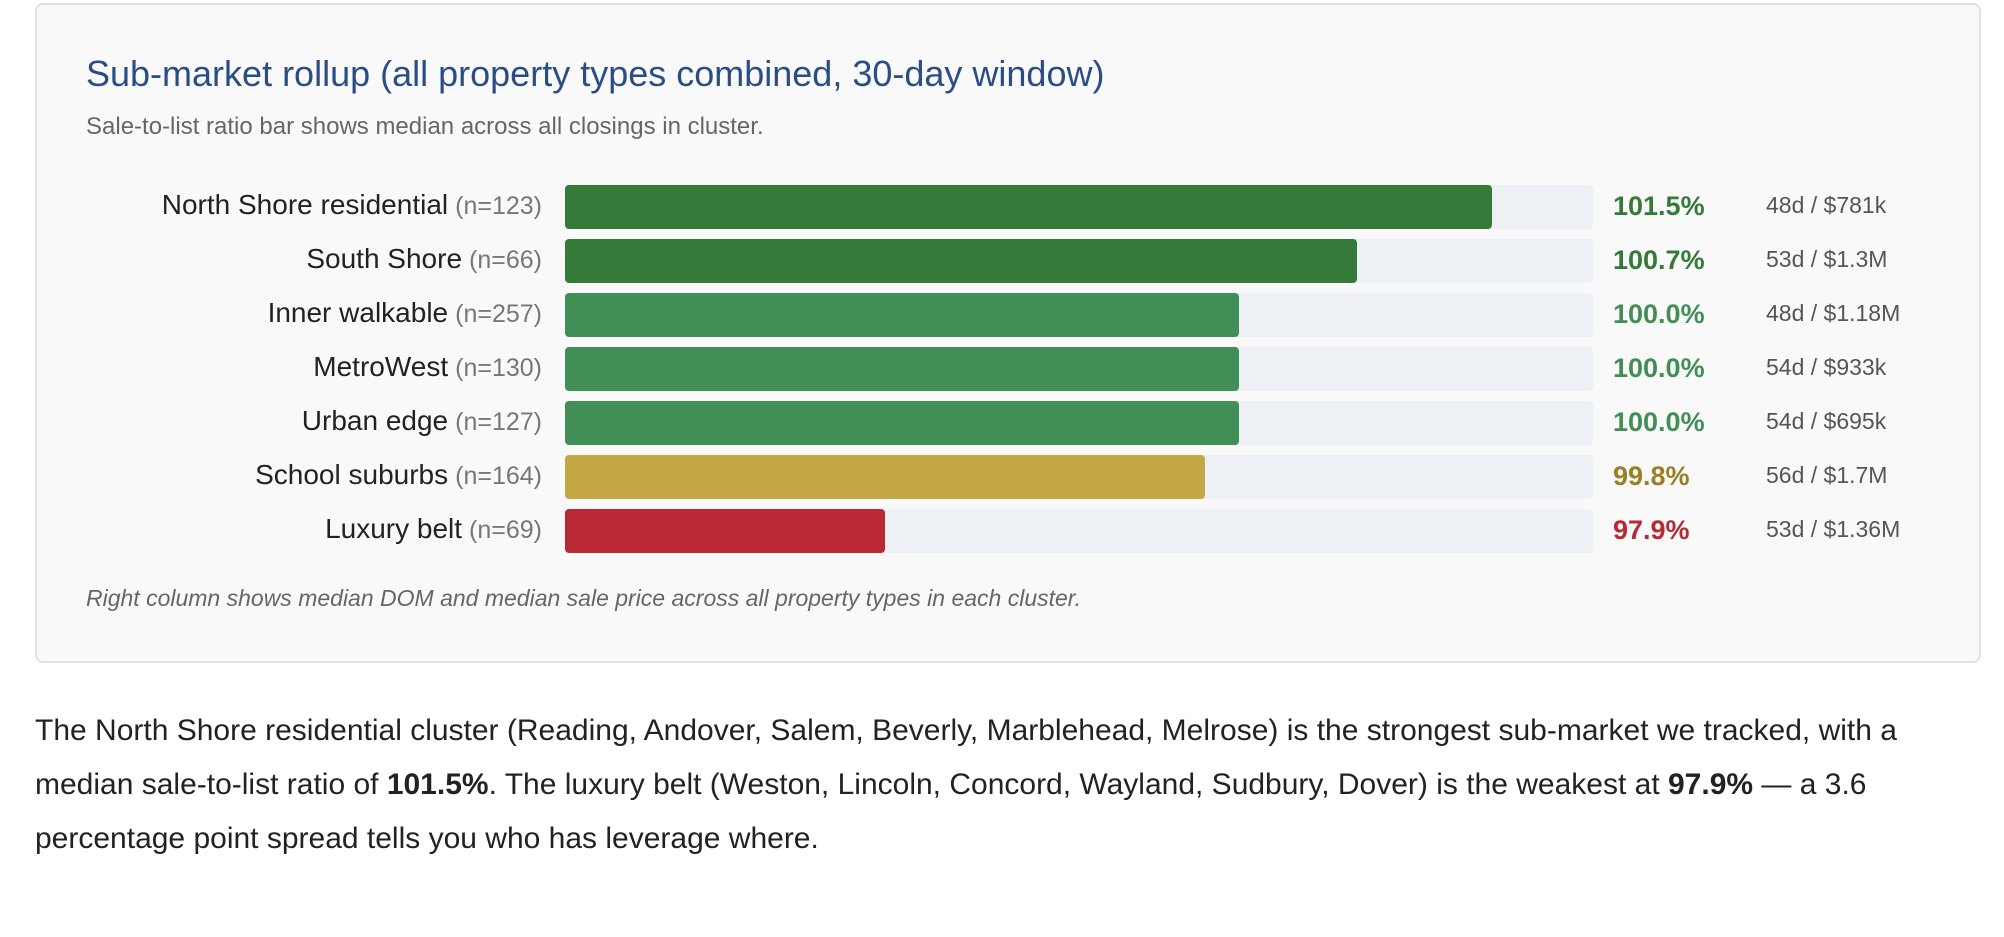 This screenshot has width=2004, height=937. What do you see at coordinates (498, 314) in the screenshot?
I see `sample-size-label: (n=257)` at bounding box center [498, 314].